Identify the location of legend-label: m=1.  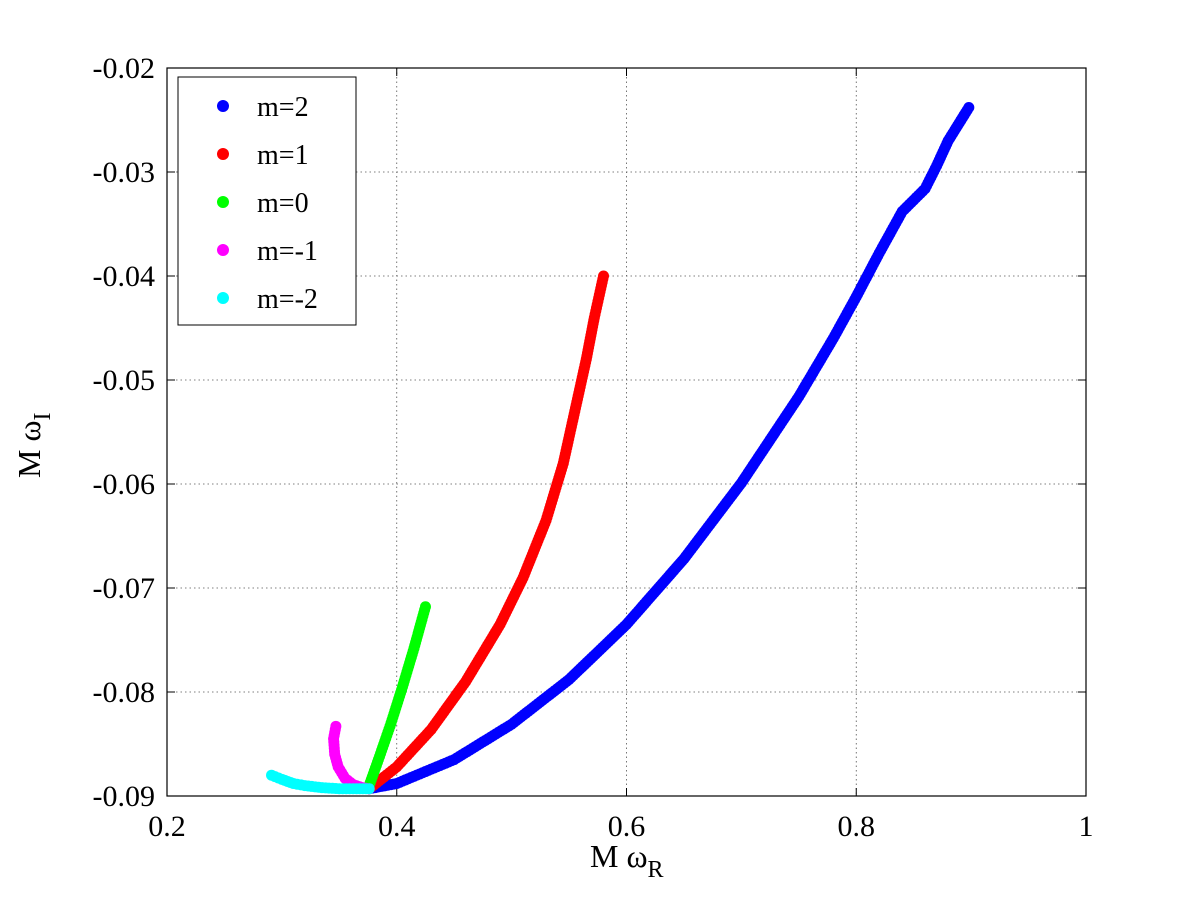
(283, 155).